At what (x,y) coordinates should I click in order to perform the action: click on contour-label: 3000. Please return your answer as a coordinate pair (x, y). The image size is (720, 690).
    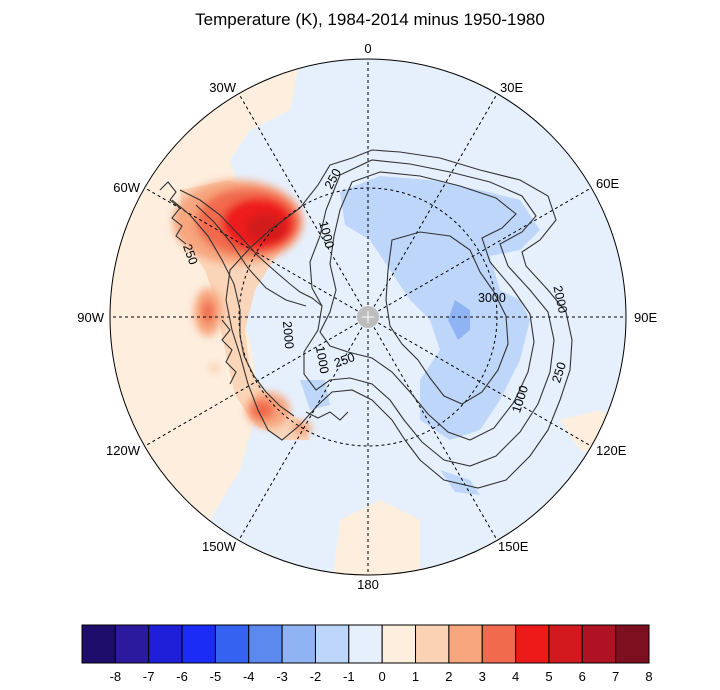
    Looking at the image, I should click on (492, 298).